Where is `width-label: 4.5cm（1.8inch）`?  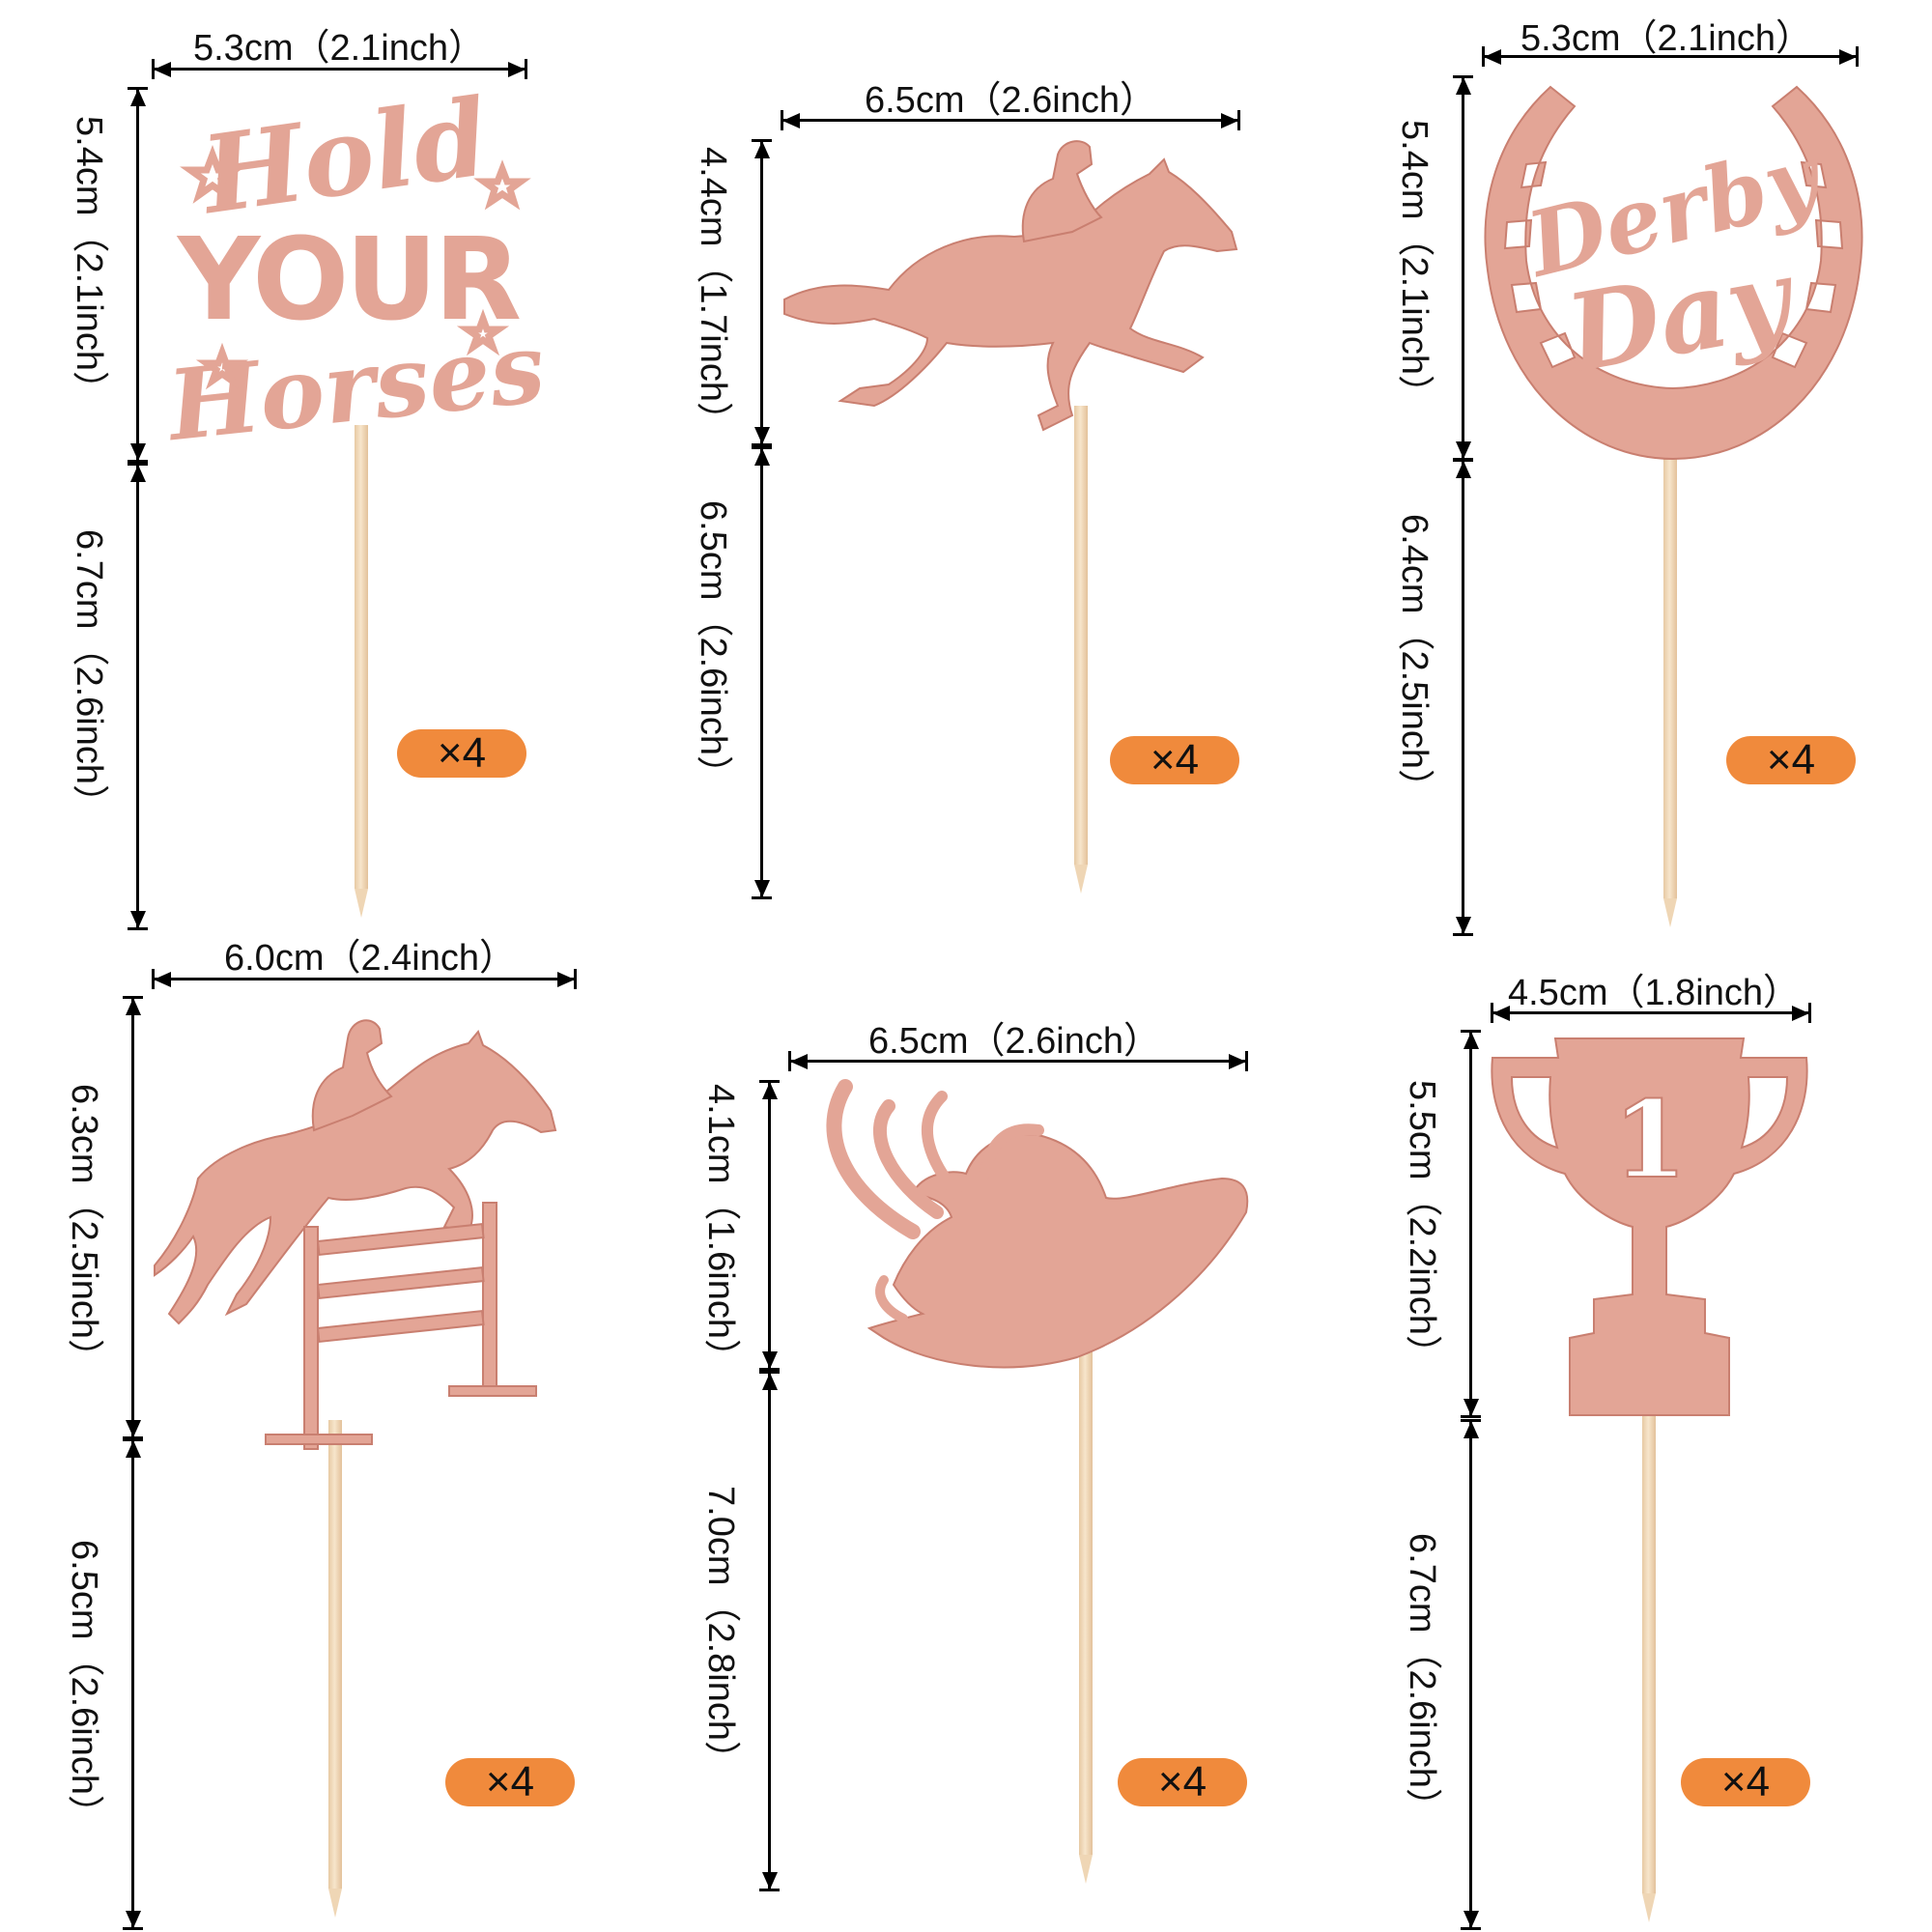 width-label: 4.5cm（1.8inch） is located at coordinates (1654, 993).